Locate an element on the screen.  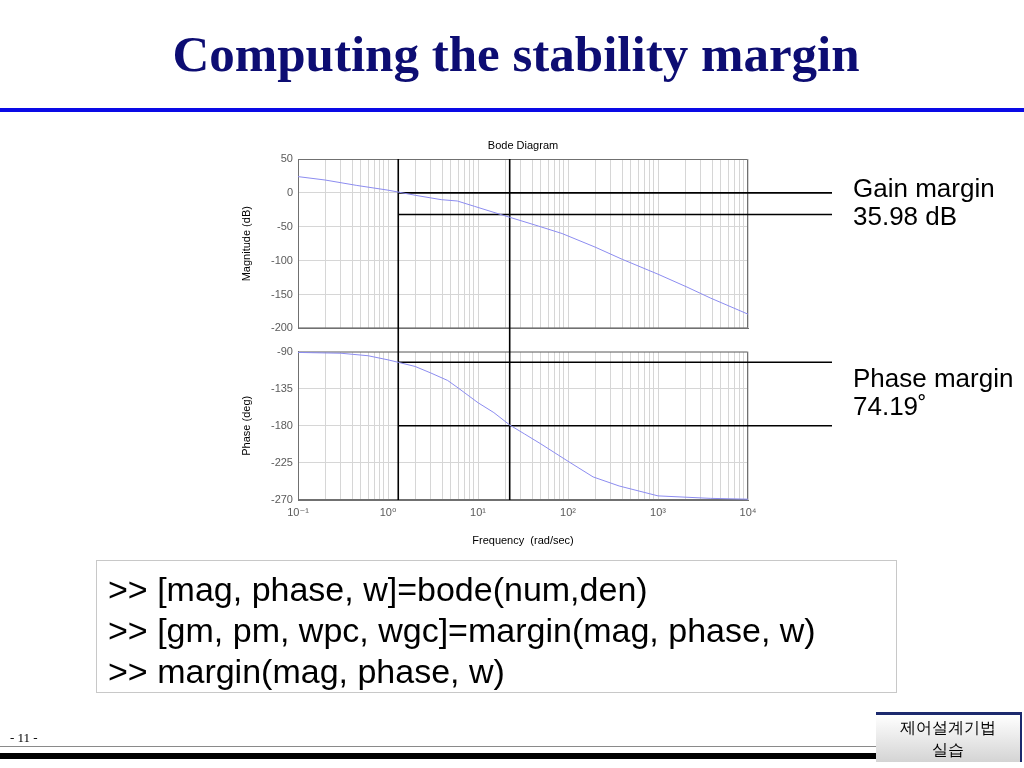
x-tick-label: 10⁰ is located at coordinates (388, 511).